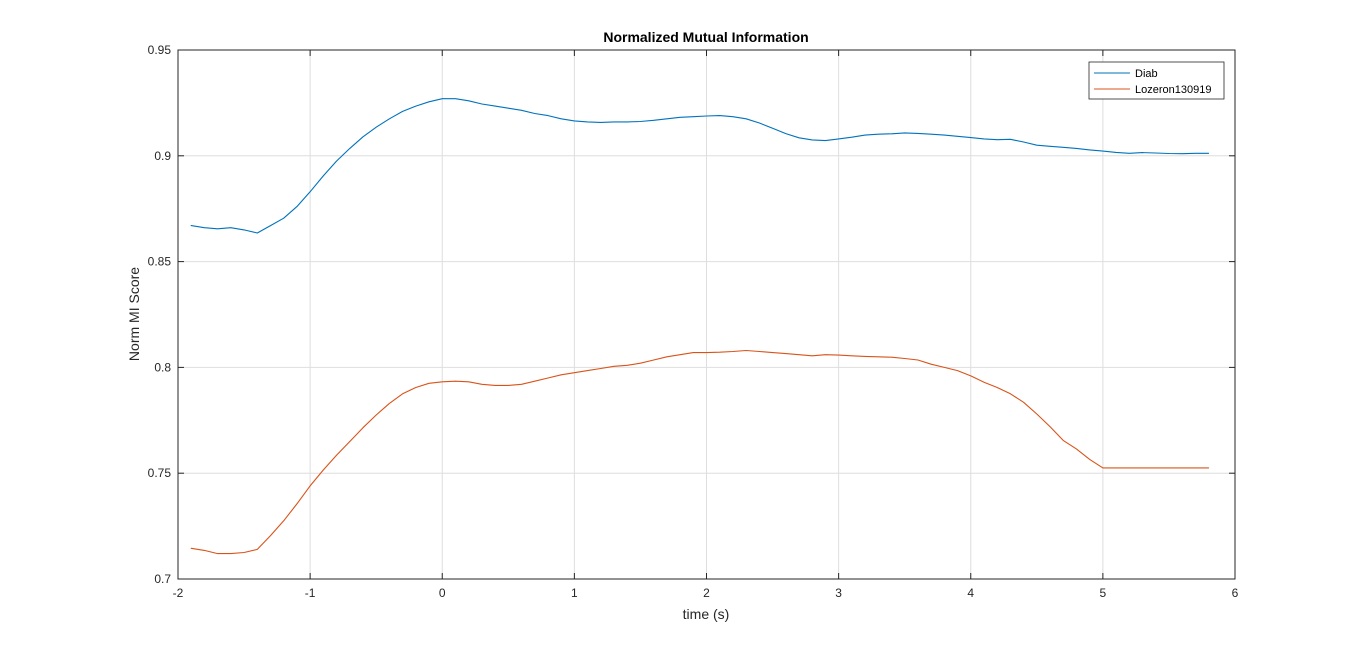 The height and width of the screenshot is (651, 1366). Describe the element at coordinates (1235, 593) in the screenshot. I see `x-tick-label: 6` at that location.